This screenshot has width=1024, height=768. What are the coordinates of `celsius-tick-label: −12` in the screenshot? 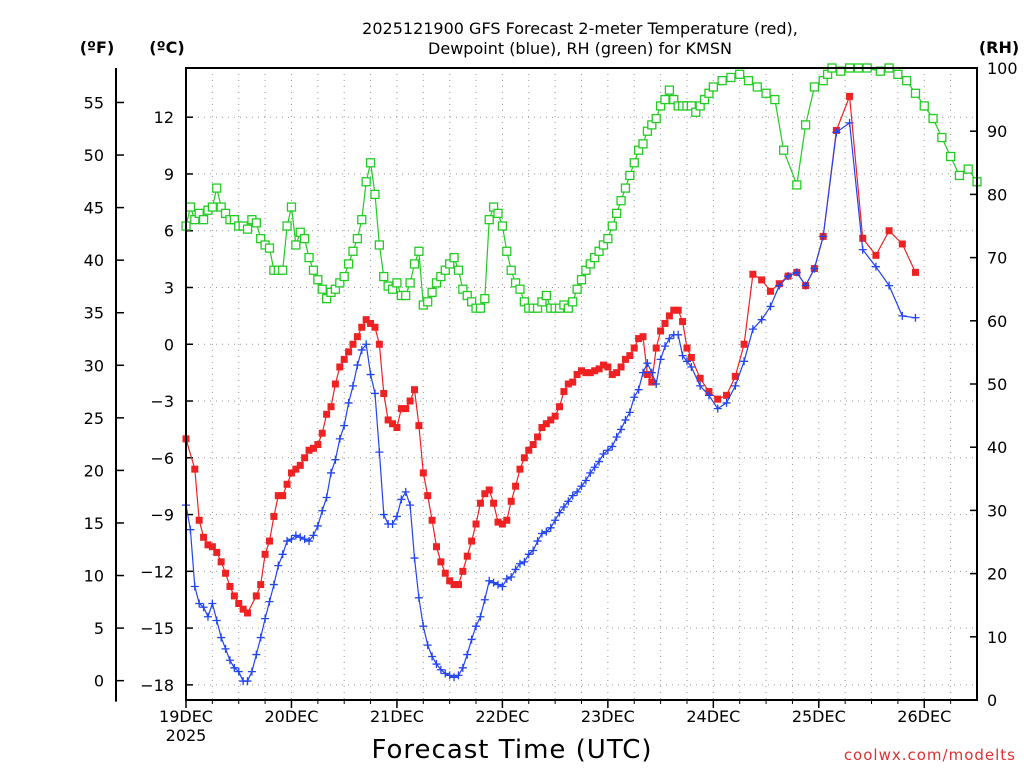 It's located at (157, 571).